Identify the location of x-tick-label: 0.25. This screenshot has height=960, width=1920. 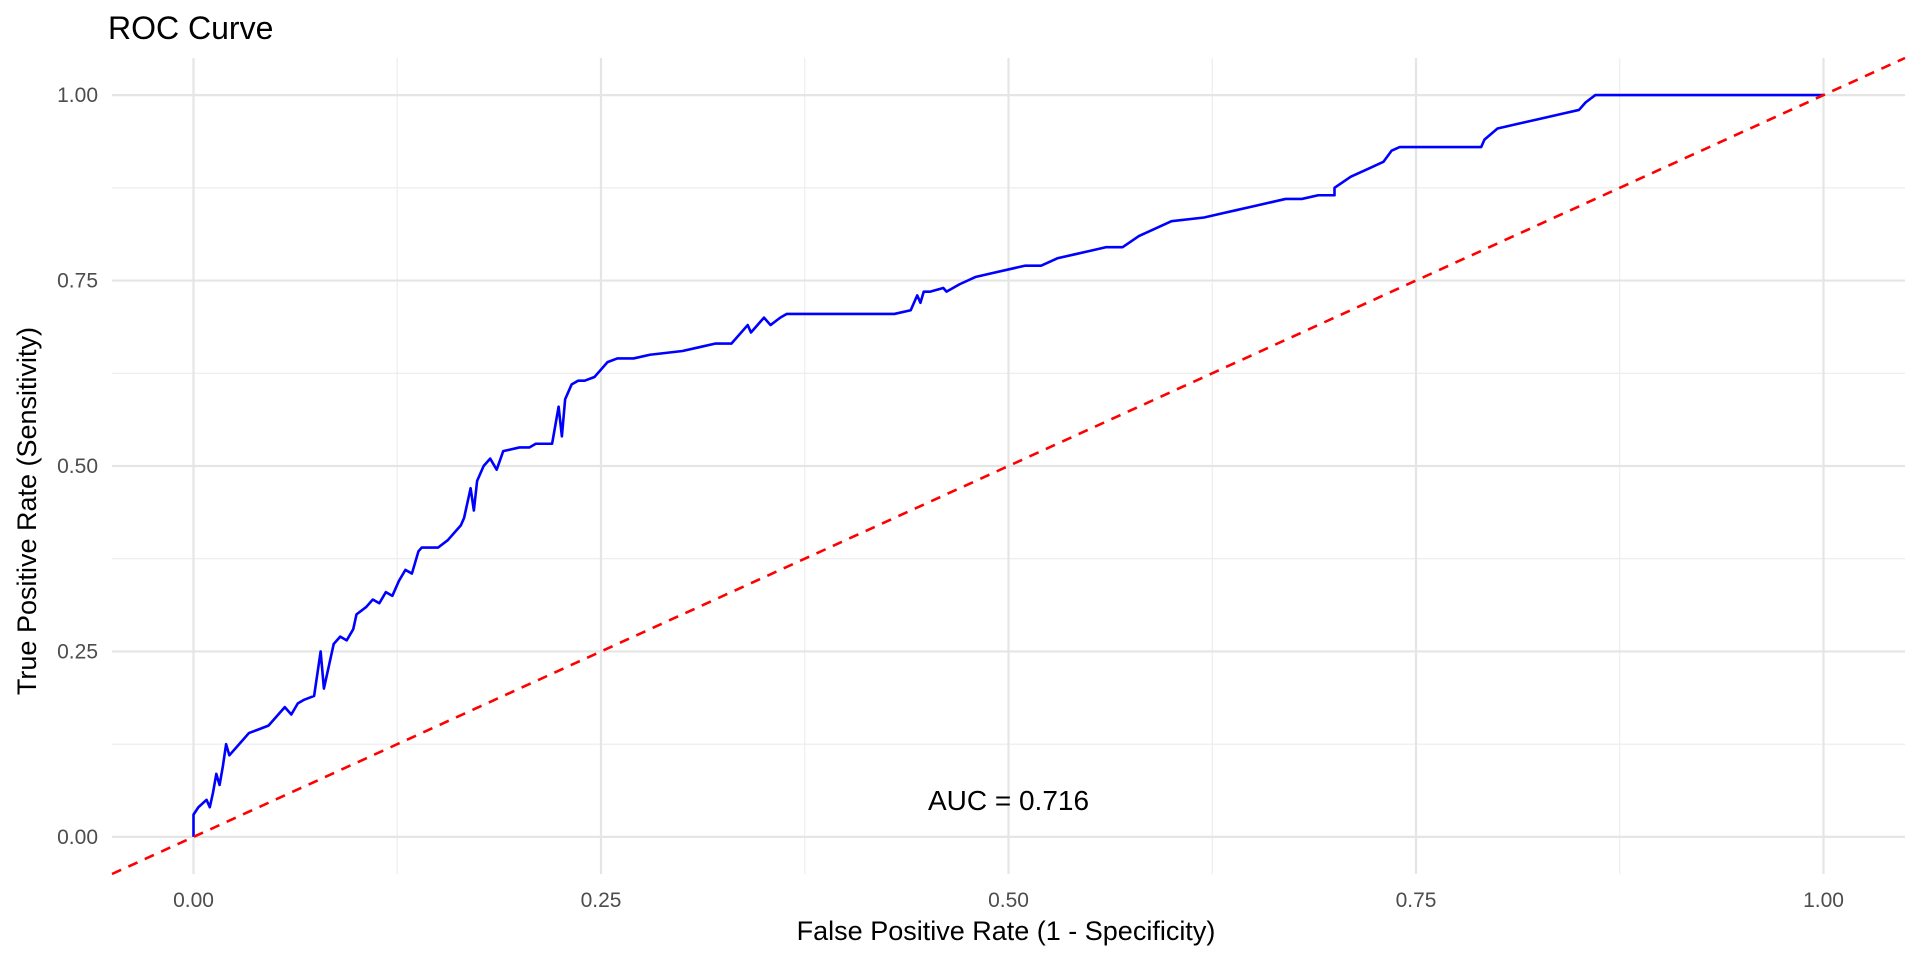
(601, 900).